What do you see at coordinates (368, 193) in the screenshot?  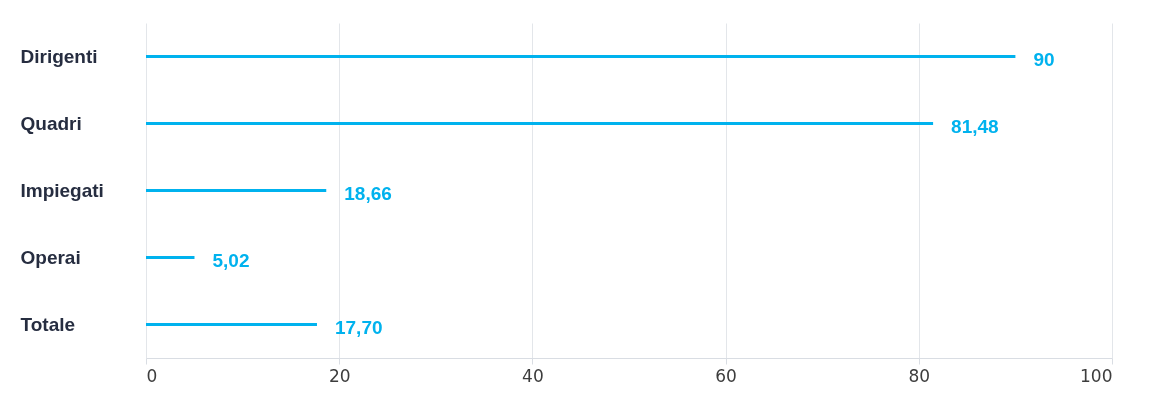 I see `data-label: 18,66` at bounding box center [368, 193].